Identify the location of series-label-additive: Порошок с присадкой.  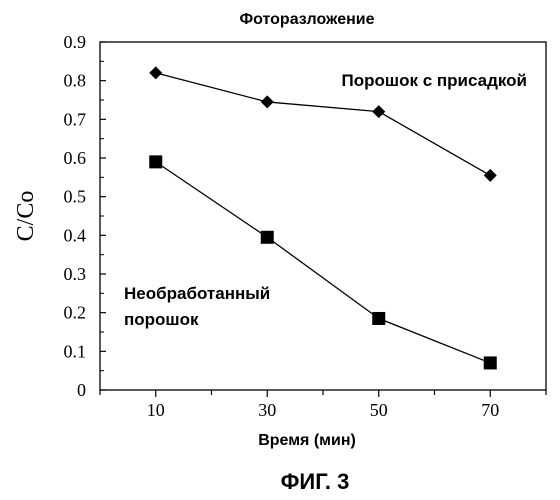
(434, 80).